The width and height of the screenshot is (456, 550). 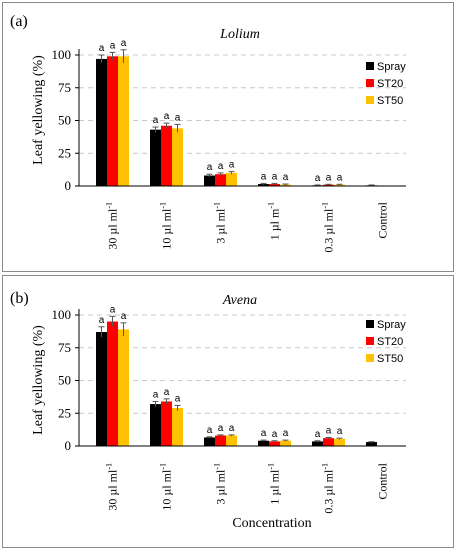 What do you see at coordinates (64, 380) in the screenshot?
I see `panel-b-y-tick-label: 50` at bounding box center [64, 380].